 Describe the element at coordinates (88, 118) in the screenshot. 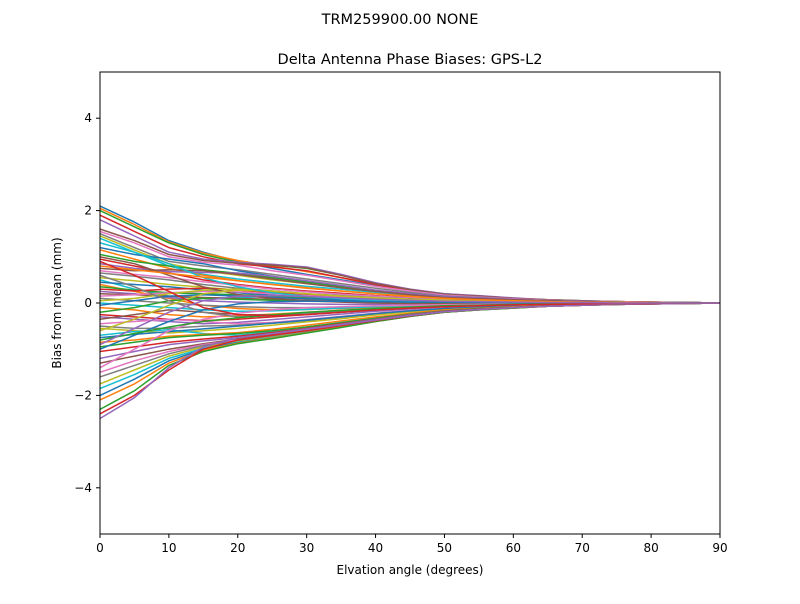

I see `y-tick-label: 4` at that location.